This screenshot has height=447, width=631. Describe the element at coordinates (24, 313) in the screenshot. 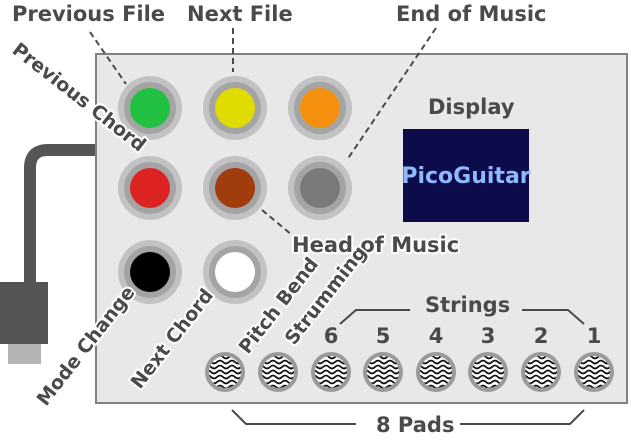

I see `usb-connector` at that location.